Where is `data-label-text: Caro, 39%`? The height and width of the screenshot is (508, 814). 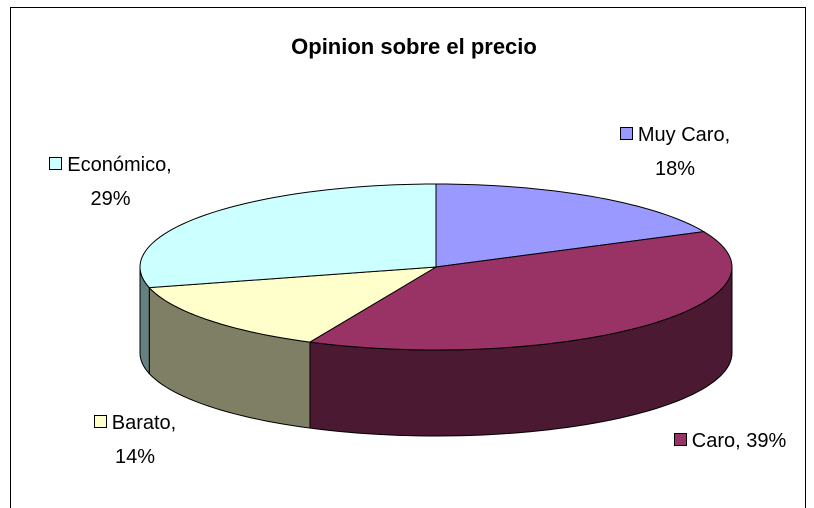
data-label-text: Caro, 39% is located at coordinates (739, 441).